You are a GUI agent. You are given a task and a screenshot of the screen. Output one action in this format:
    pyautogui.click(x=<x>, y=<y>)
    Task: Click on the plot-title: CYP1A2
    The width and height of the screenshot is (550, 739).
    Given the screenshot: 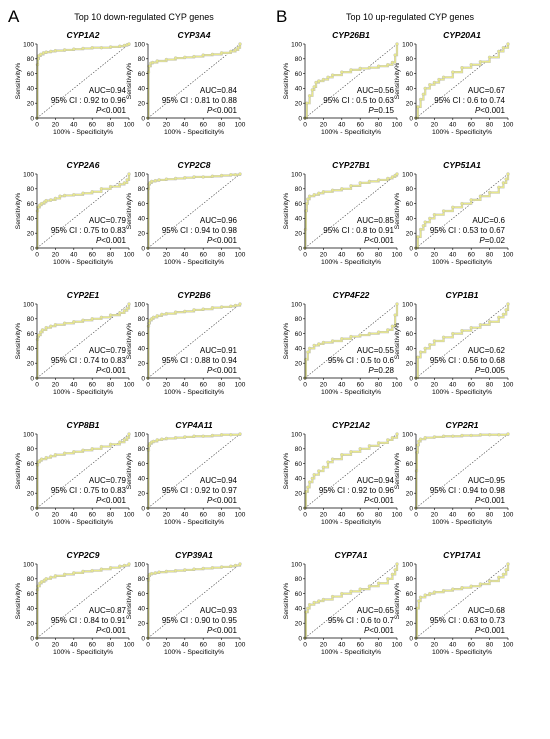 What is the action you would take?
    pyautogui.click(x=82, y=35)
    